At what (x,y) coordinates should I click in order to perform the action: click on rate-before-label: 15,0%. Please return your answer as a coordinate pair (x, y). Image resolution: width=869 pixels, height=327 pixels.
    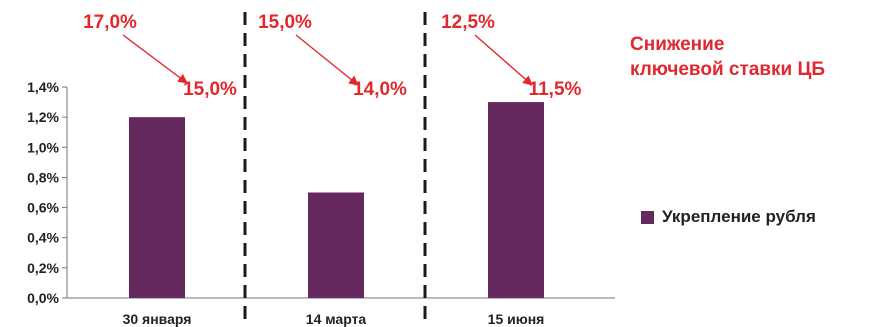
    Looking at the image, I should click on (285, 22).